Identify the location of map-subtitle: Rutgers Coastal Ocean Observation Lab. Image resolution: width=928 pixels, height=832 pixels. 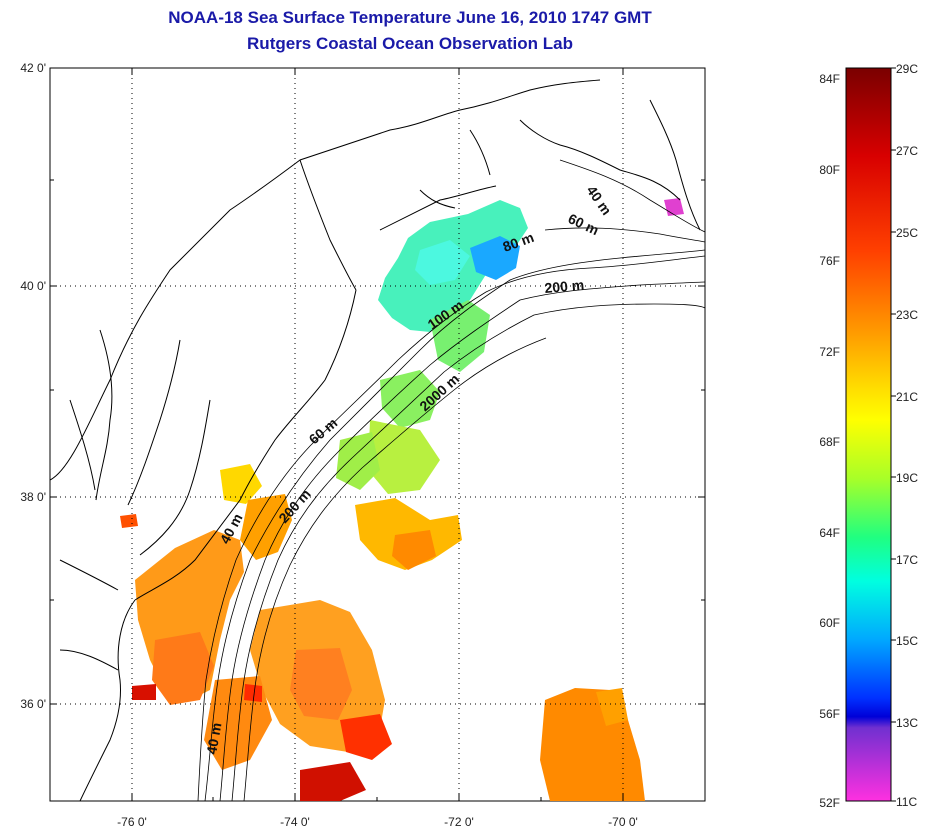
(410, 43).